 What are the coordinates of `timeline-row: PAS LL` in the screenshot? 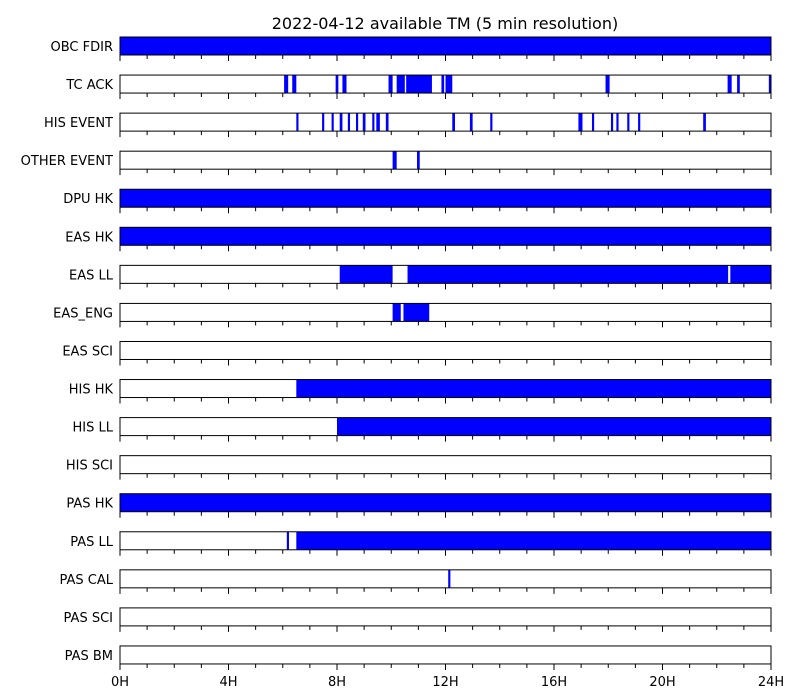 It's located at (421, 543).